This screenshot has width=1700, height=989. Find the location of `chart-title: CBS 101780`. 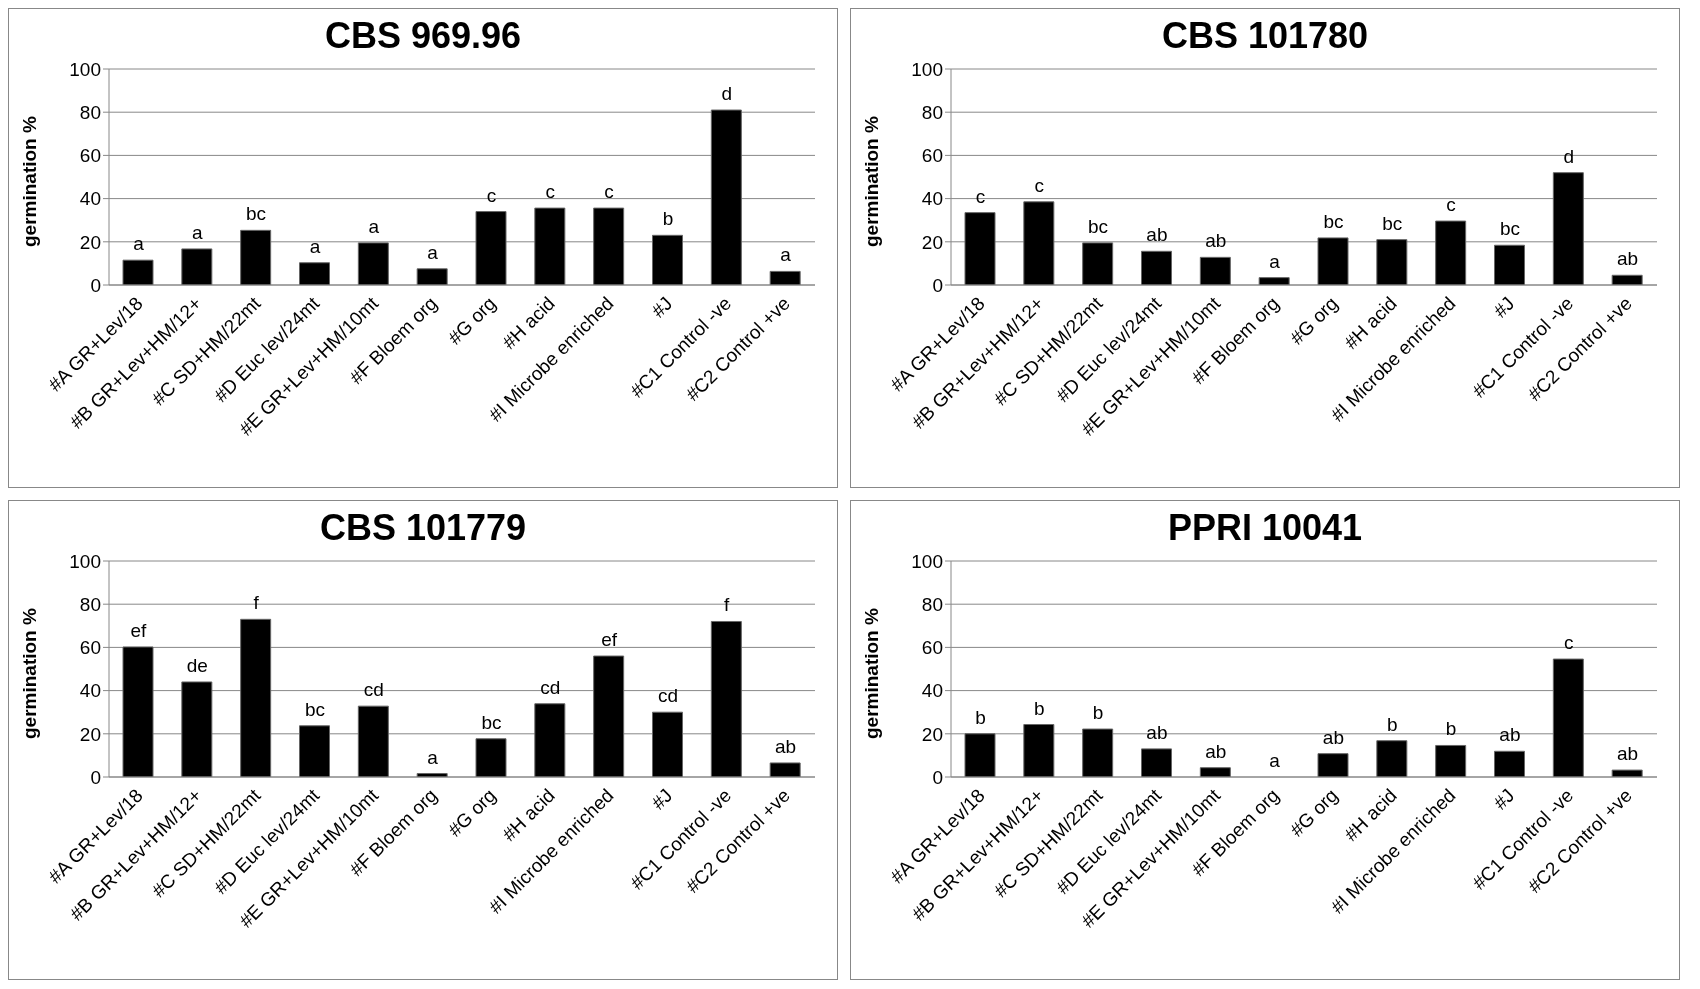

chart-title: CBS 101780 is located at coordinates (1265, 36).